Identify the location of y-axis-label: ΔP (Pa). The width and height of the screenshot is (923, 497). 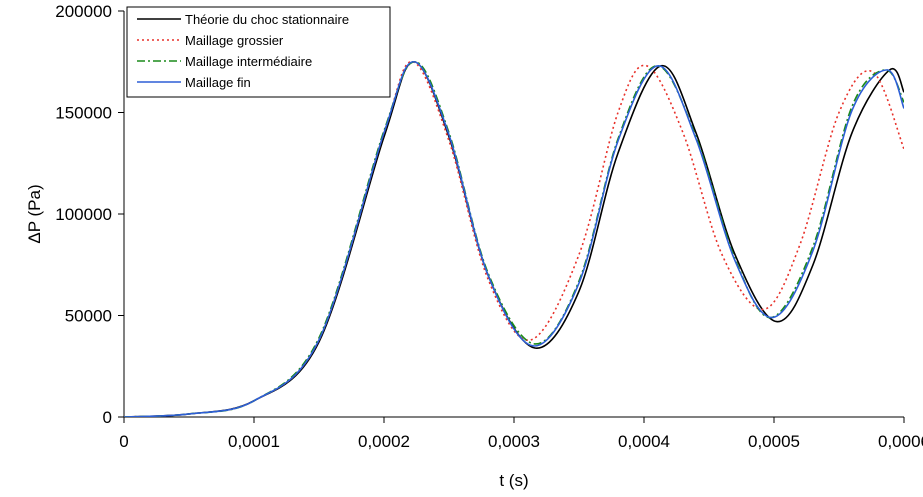
(34, 213).